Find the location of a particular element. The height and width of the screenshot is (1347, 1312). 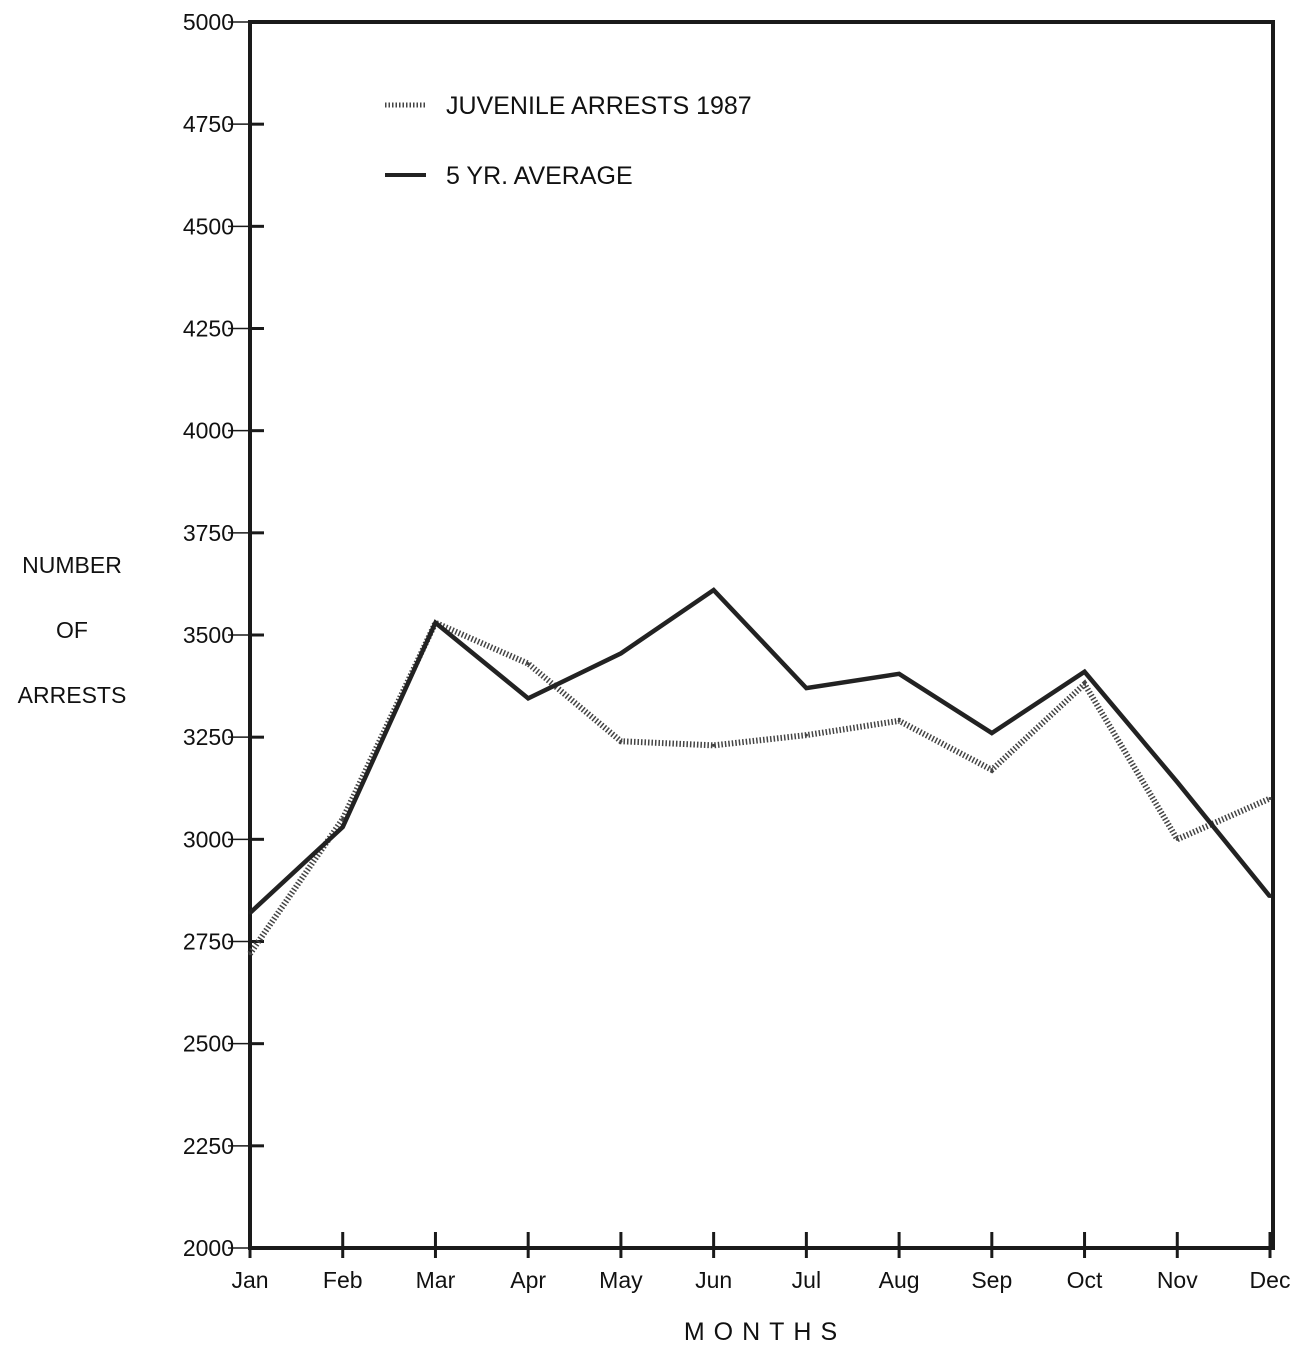

y-tick-label: 2500 is located at coordinates (208, 1044).